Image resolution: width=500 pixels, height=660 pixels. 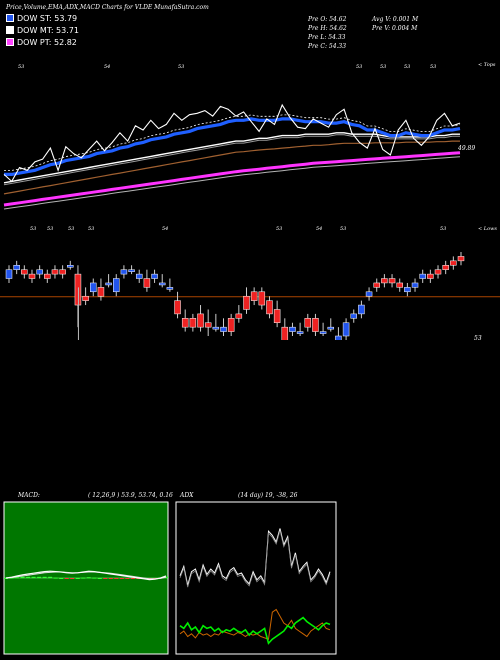 I want to click on macd-line, so click(x=86, y=575).